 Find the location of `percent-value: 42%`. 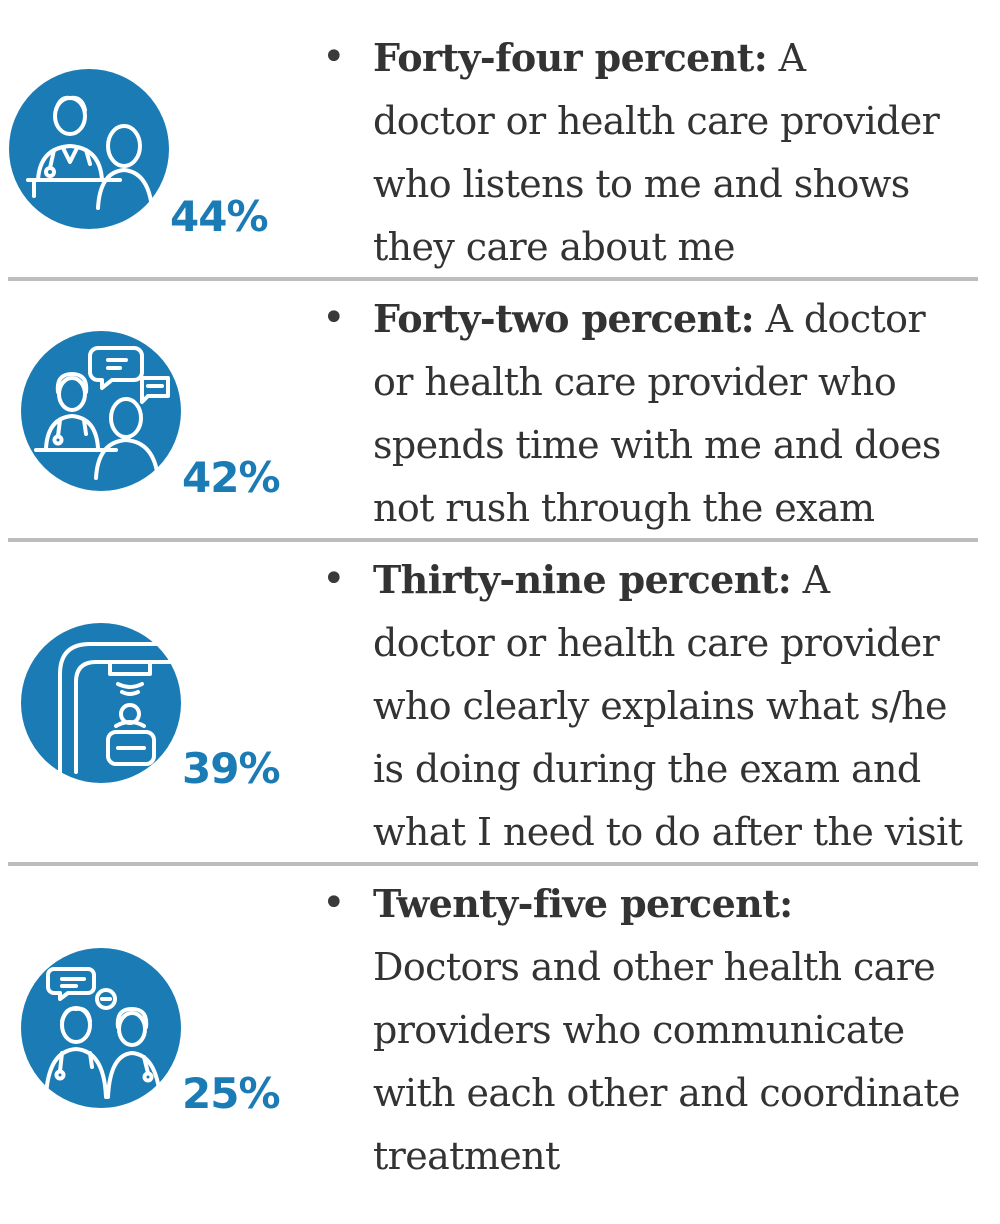

percent-value: 42% is located at coordinates (231, 477).